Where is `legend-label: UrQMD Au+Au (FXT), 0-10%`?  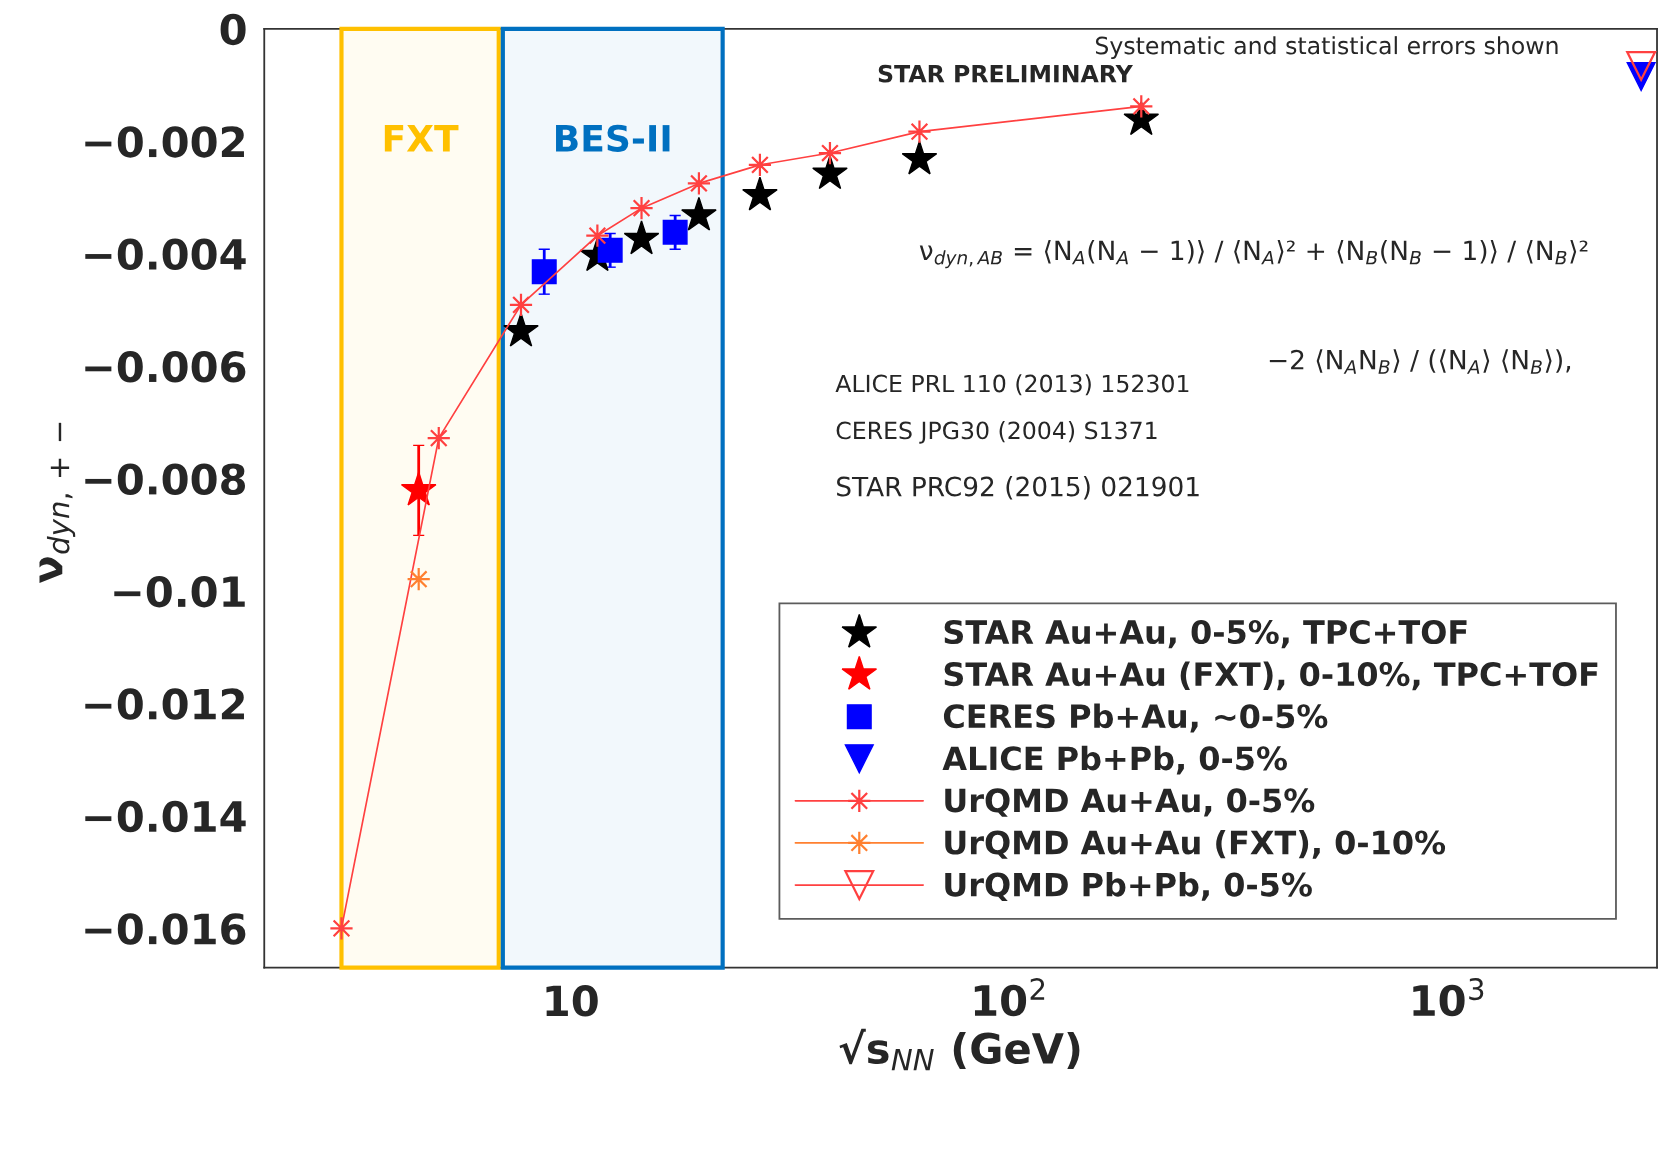 legend-label: UrQMD Au+Au (FXT), 0-10% is located at coordinates (1195, 844).